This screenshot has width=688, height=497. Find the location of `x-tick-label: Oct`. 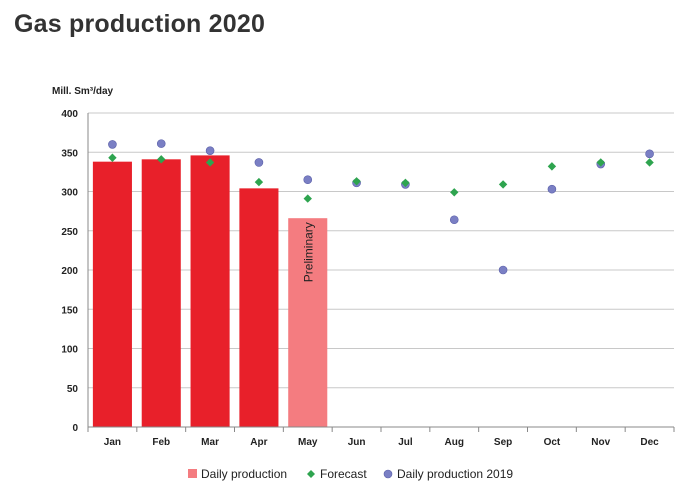

x-tick-label: Oct is located at coordinates (552, 442).